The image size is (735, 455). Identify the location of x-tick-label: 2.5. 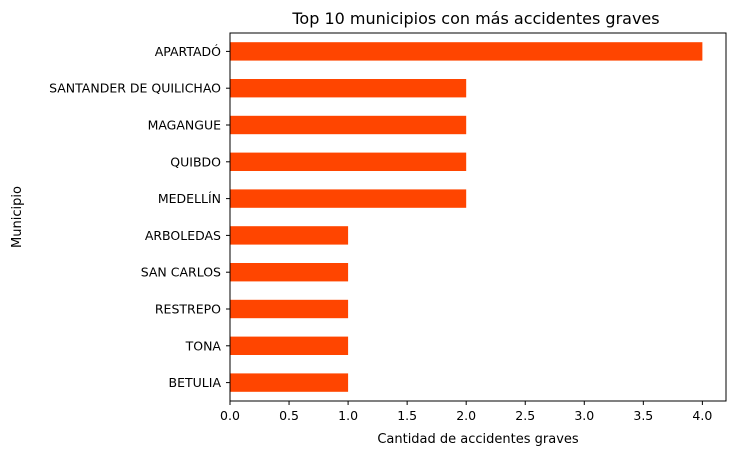
(525, 415).